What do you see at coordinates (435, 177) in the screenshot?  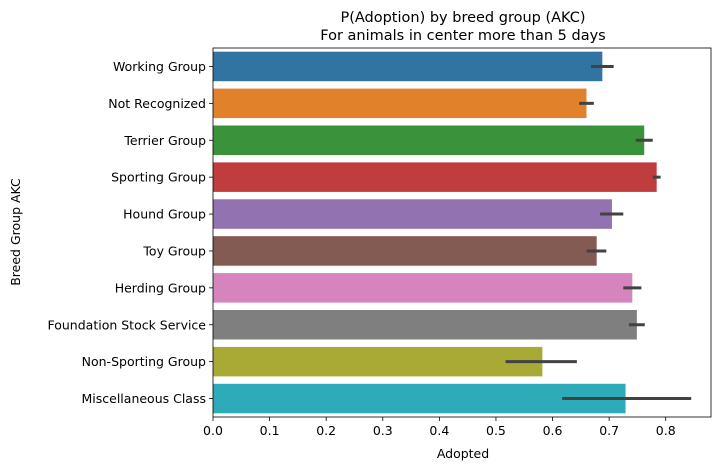 I see `bar-sporting-group` at bounding box center [435, 177].